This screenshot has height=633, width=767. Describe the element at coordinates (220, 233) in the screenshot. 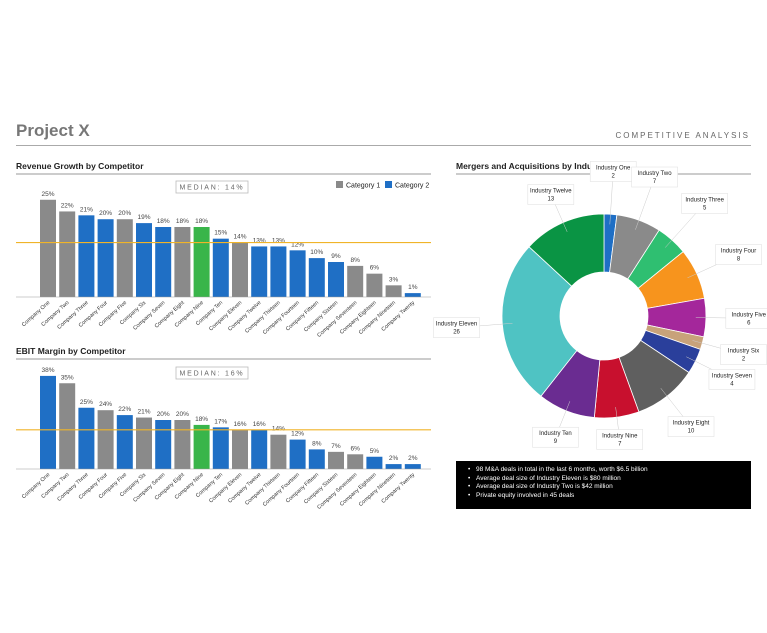

I see `bar-value-label: 15%` at that location.